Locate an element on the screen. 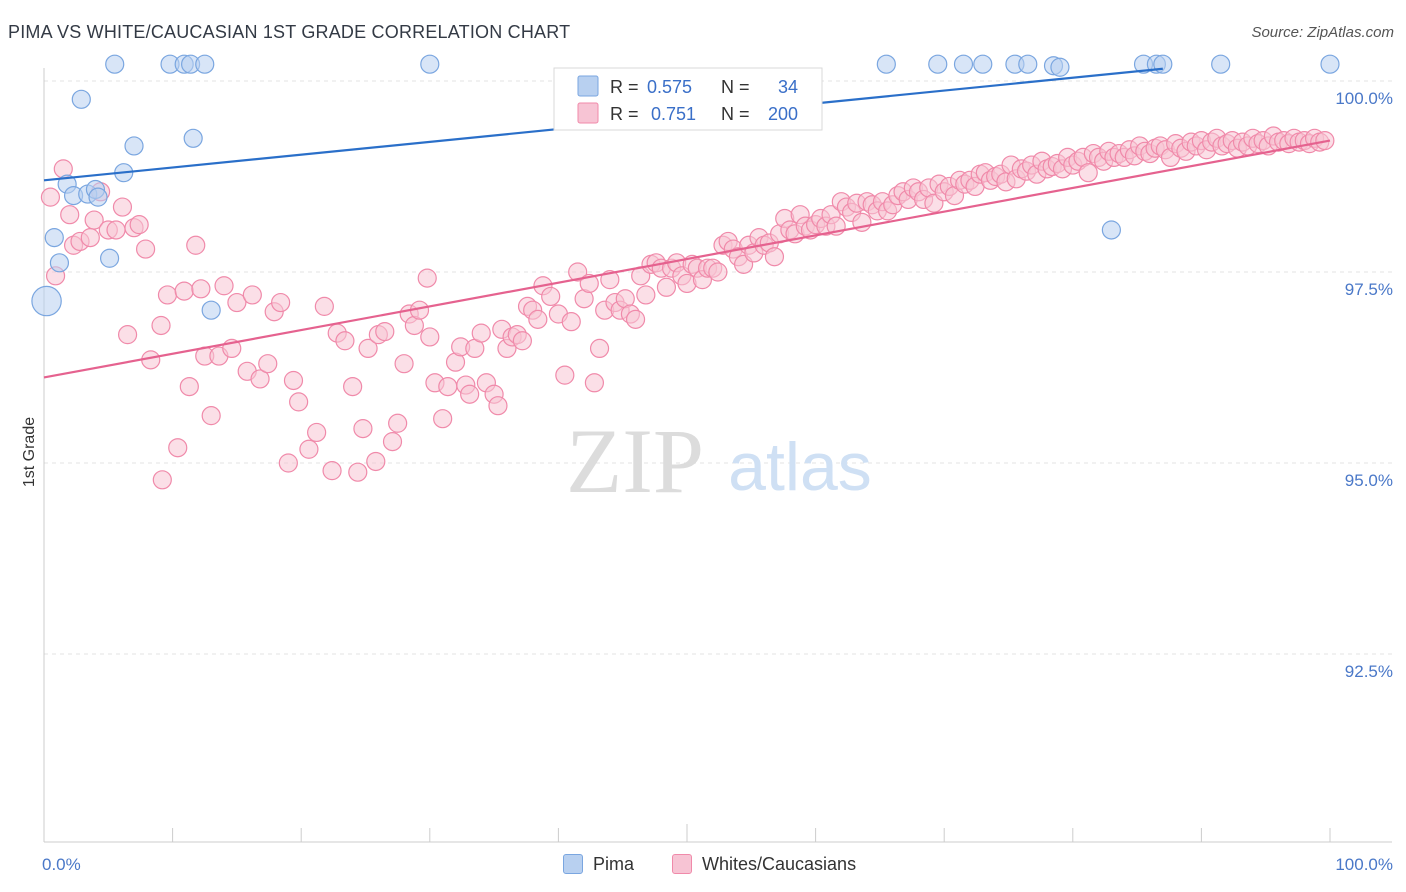 Image resolution: width=1406 pixels, height=892 pixels. legend-swatch-pima is located at coordinates (588, 86).